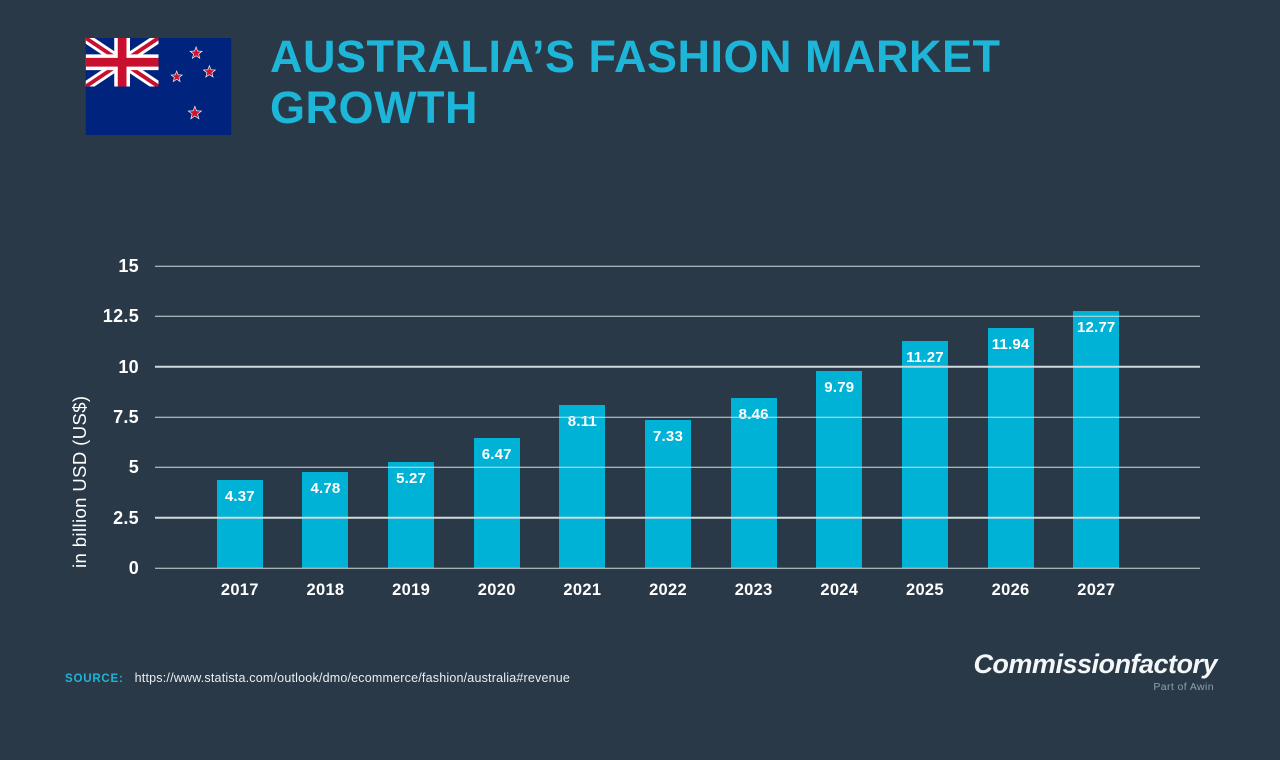 The width and height of the screenshot is (1280, 760). I want to click on x-axis-tick-label: 2021, so click(582, 590).